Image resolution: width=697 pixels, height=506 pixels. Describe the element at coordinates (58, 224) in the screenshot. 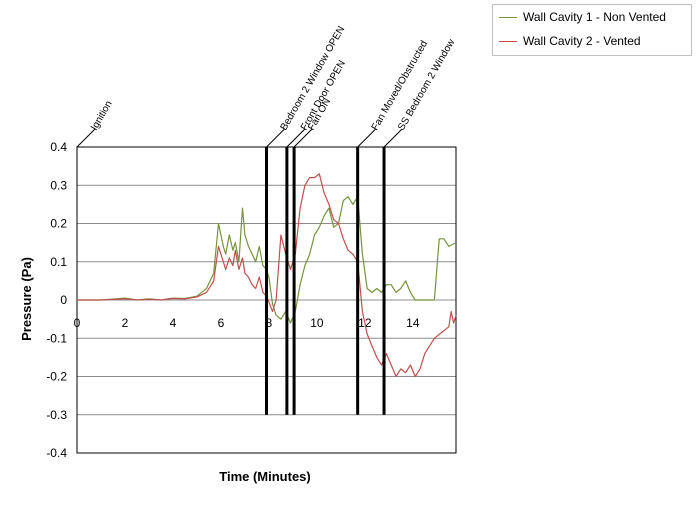

I see `y-tick-label: 0.2` at that location.